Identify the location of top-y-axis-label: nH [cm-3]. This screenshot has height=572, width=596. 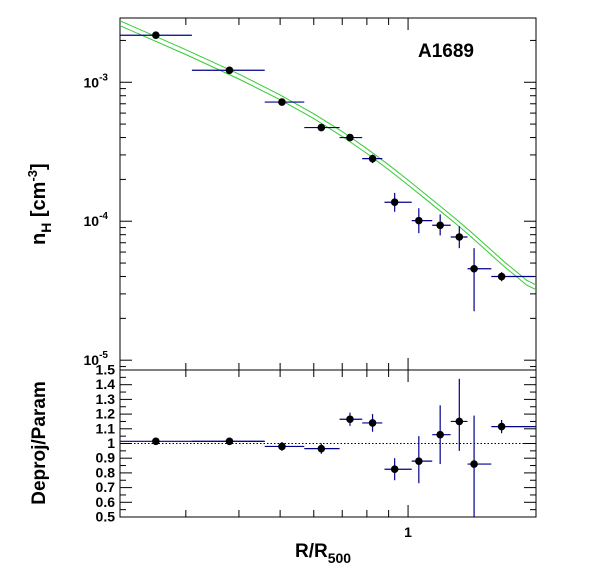
(39, 204).